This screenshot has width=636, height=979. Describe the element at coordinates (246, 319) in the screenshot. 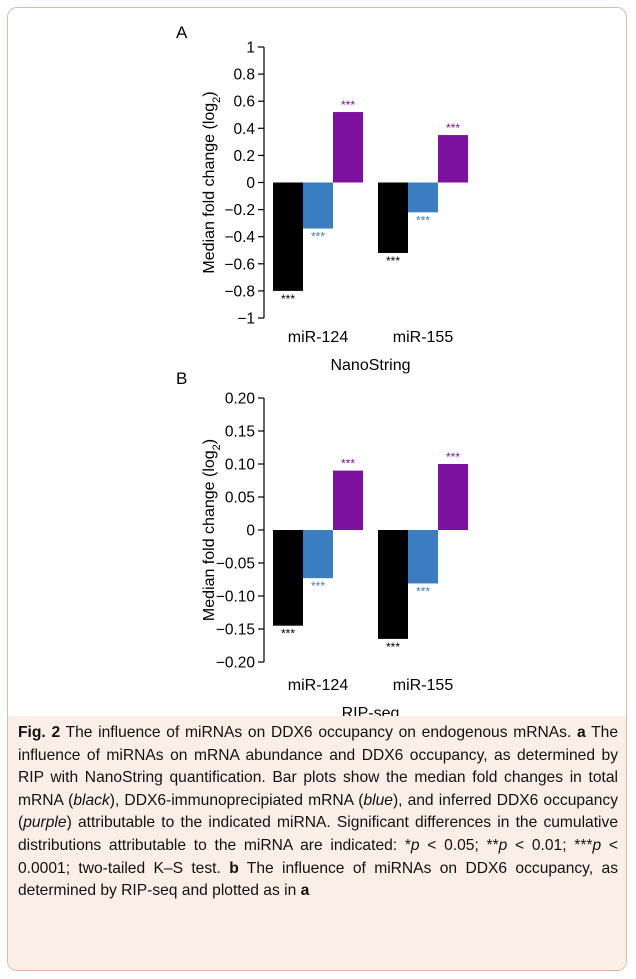

I see `y-tick-label: −1` at that location.